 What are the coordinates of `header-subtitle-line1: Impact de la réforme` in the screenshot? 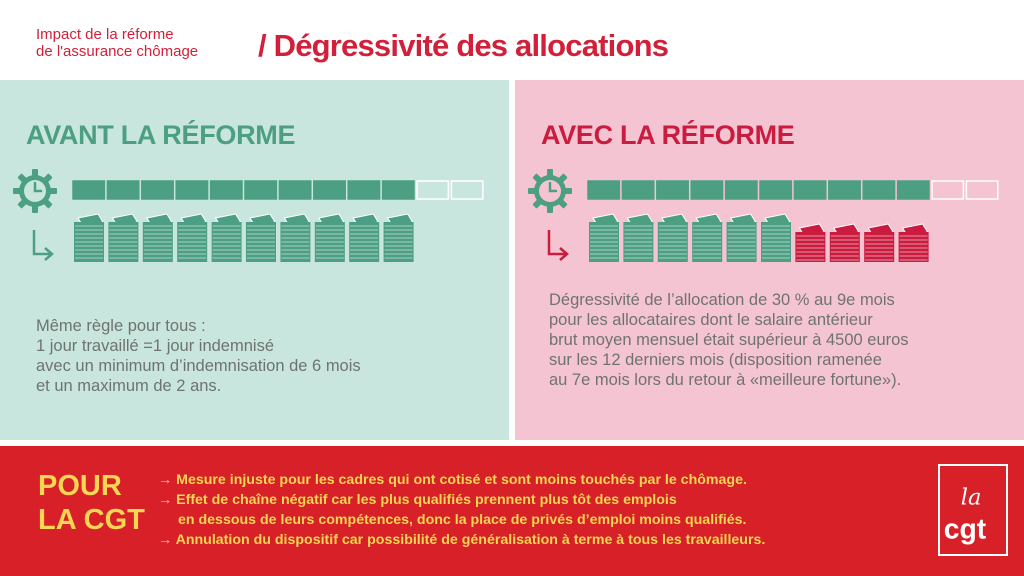 It's located at (105, 34).